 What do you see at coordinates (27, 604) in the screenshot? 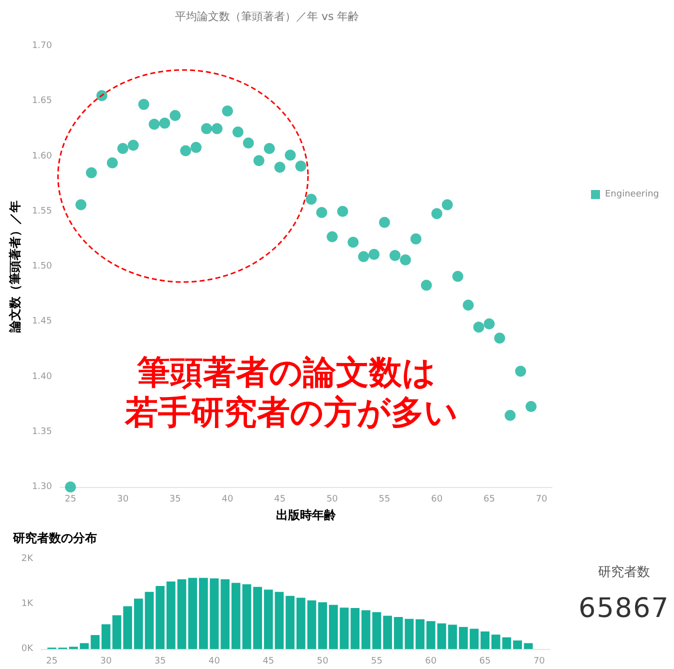
I see `y-tick-label: 1K` at bounding box center [27, 604].